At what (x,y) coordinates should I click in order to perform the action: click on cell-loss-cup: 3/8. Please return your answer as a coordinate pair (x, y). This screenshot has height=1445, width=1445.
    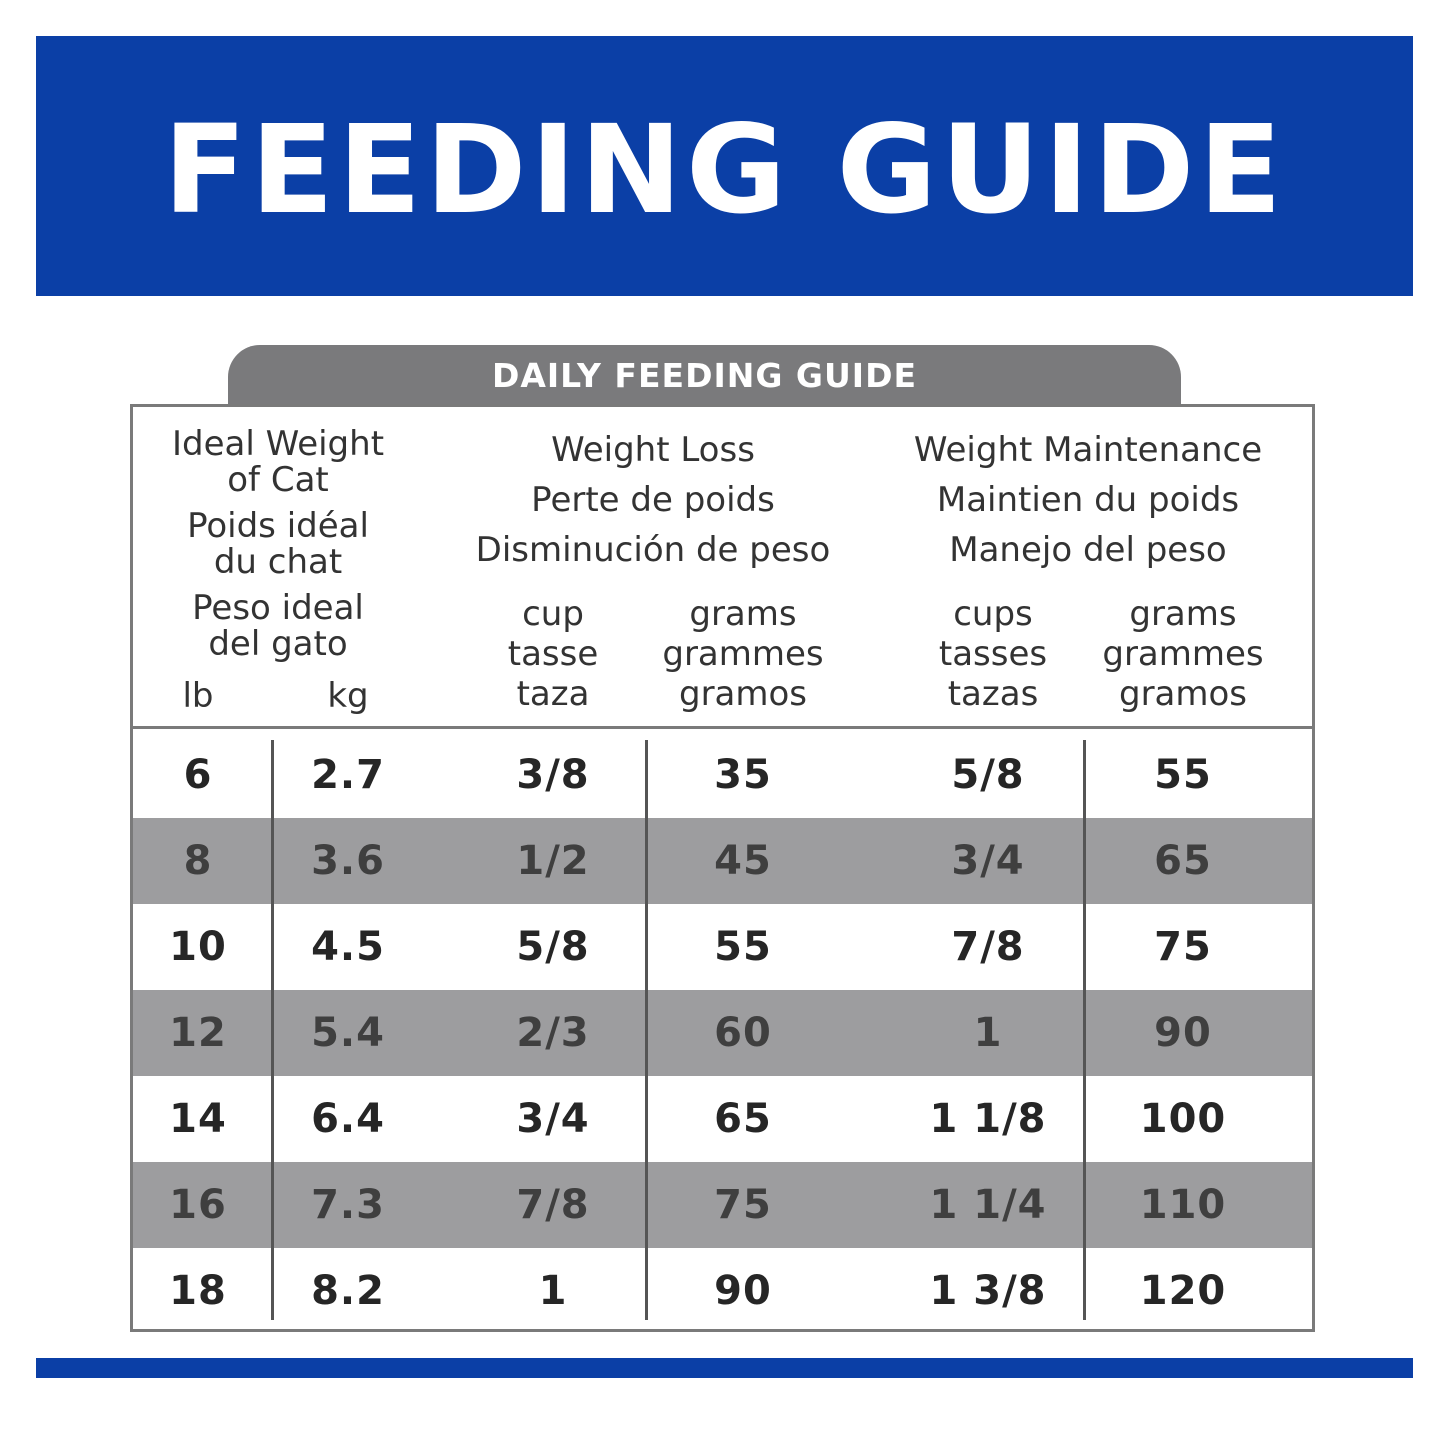
    Looking at the image, I should click on (553, 775).